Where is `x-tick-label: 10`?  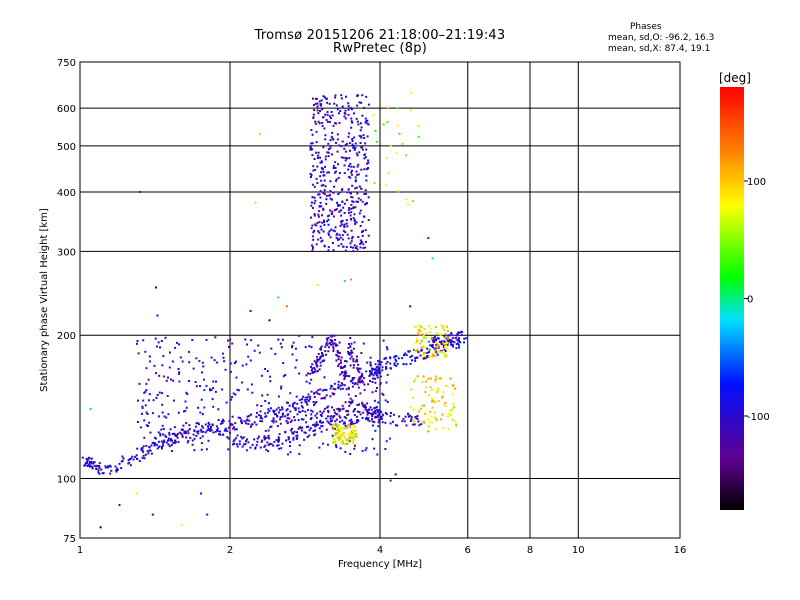 x-tick-label: 10 is located at coordinates (578, 550).